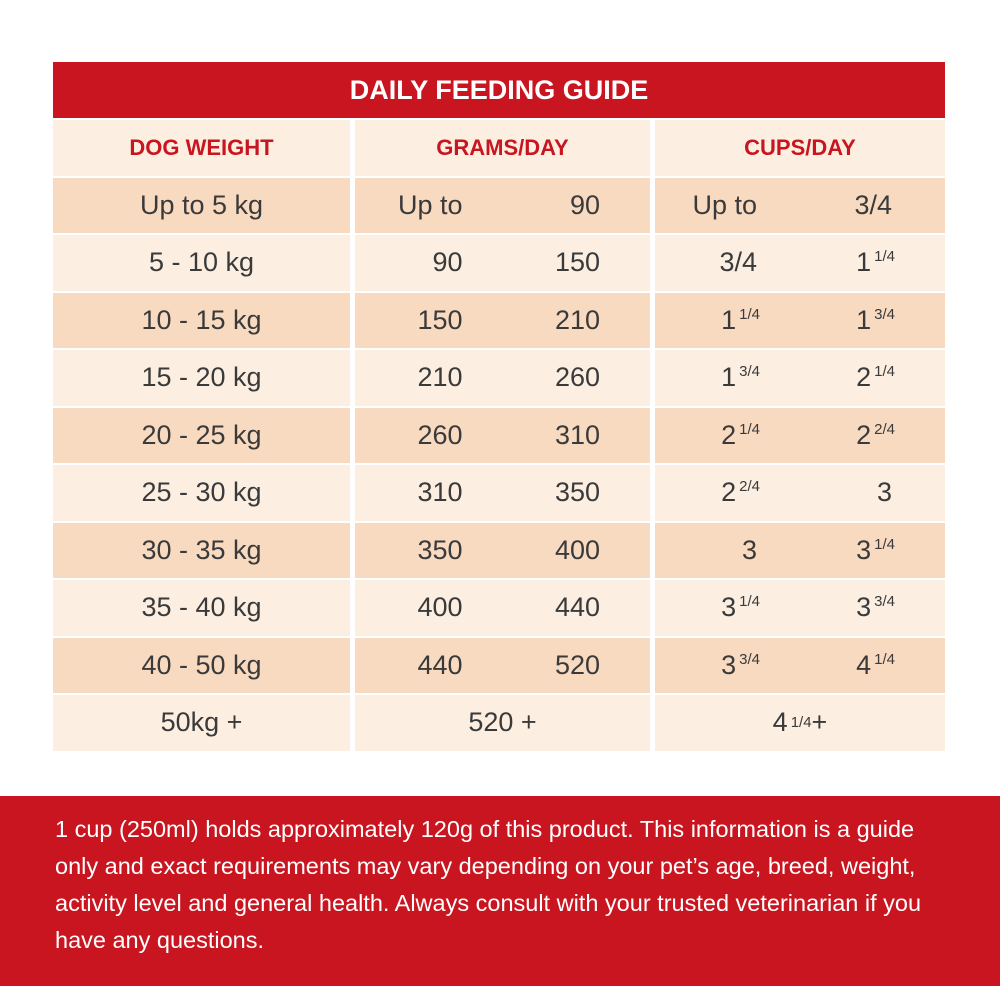 This screenshot has width=1000, height=1000. I want to click on grams-to: 350, so click(577, 492).